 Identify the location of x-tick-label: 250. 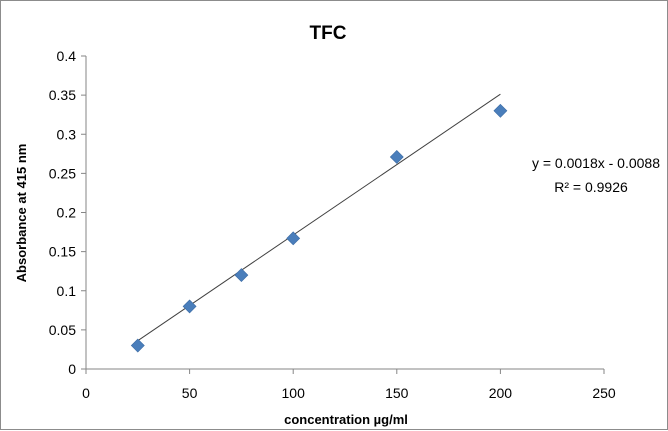
(604, 393).